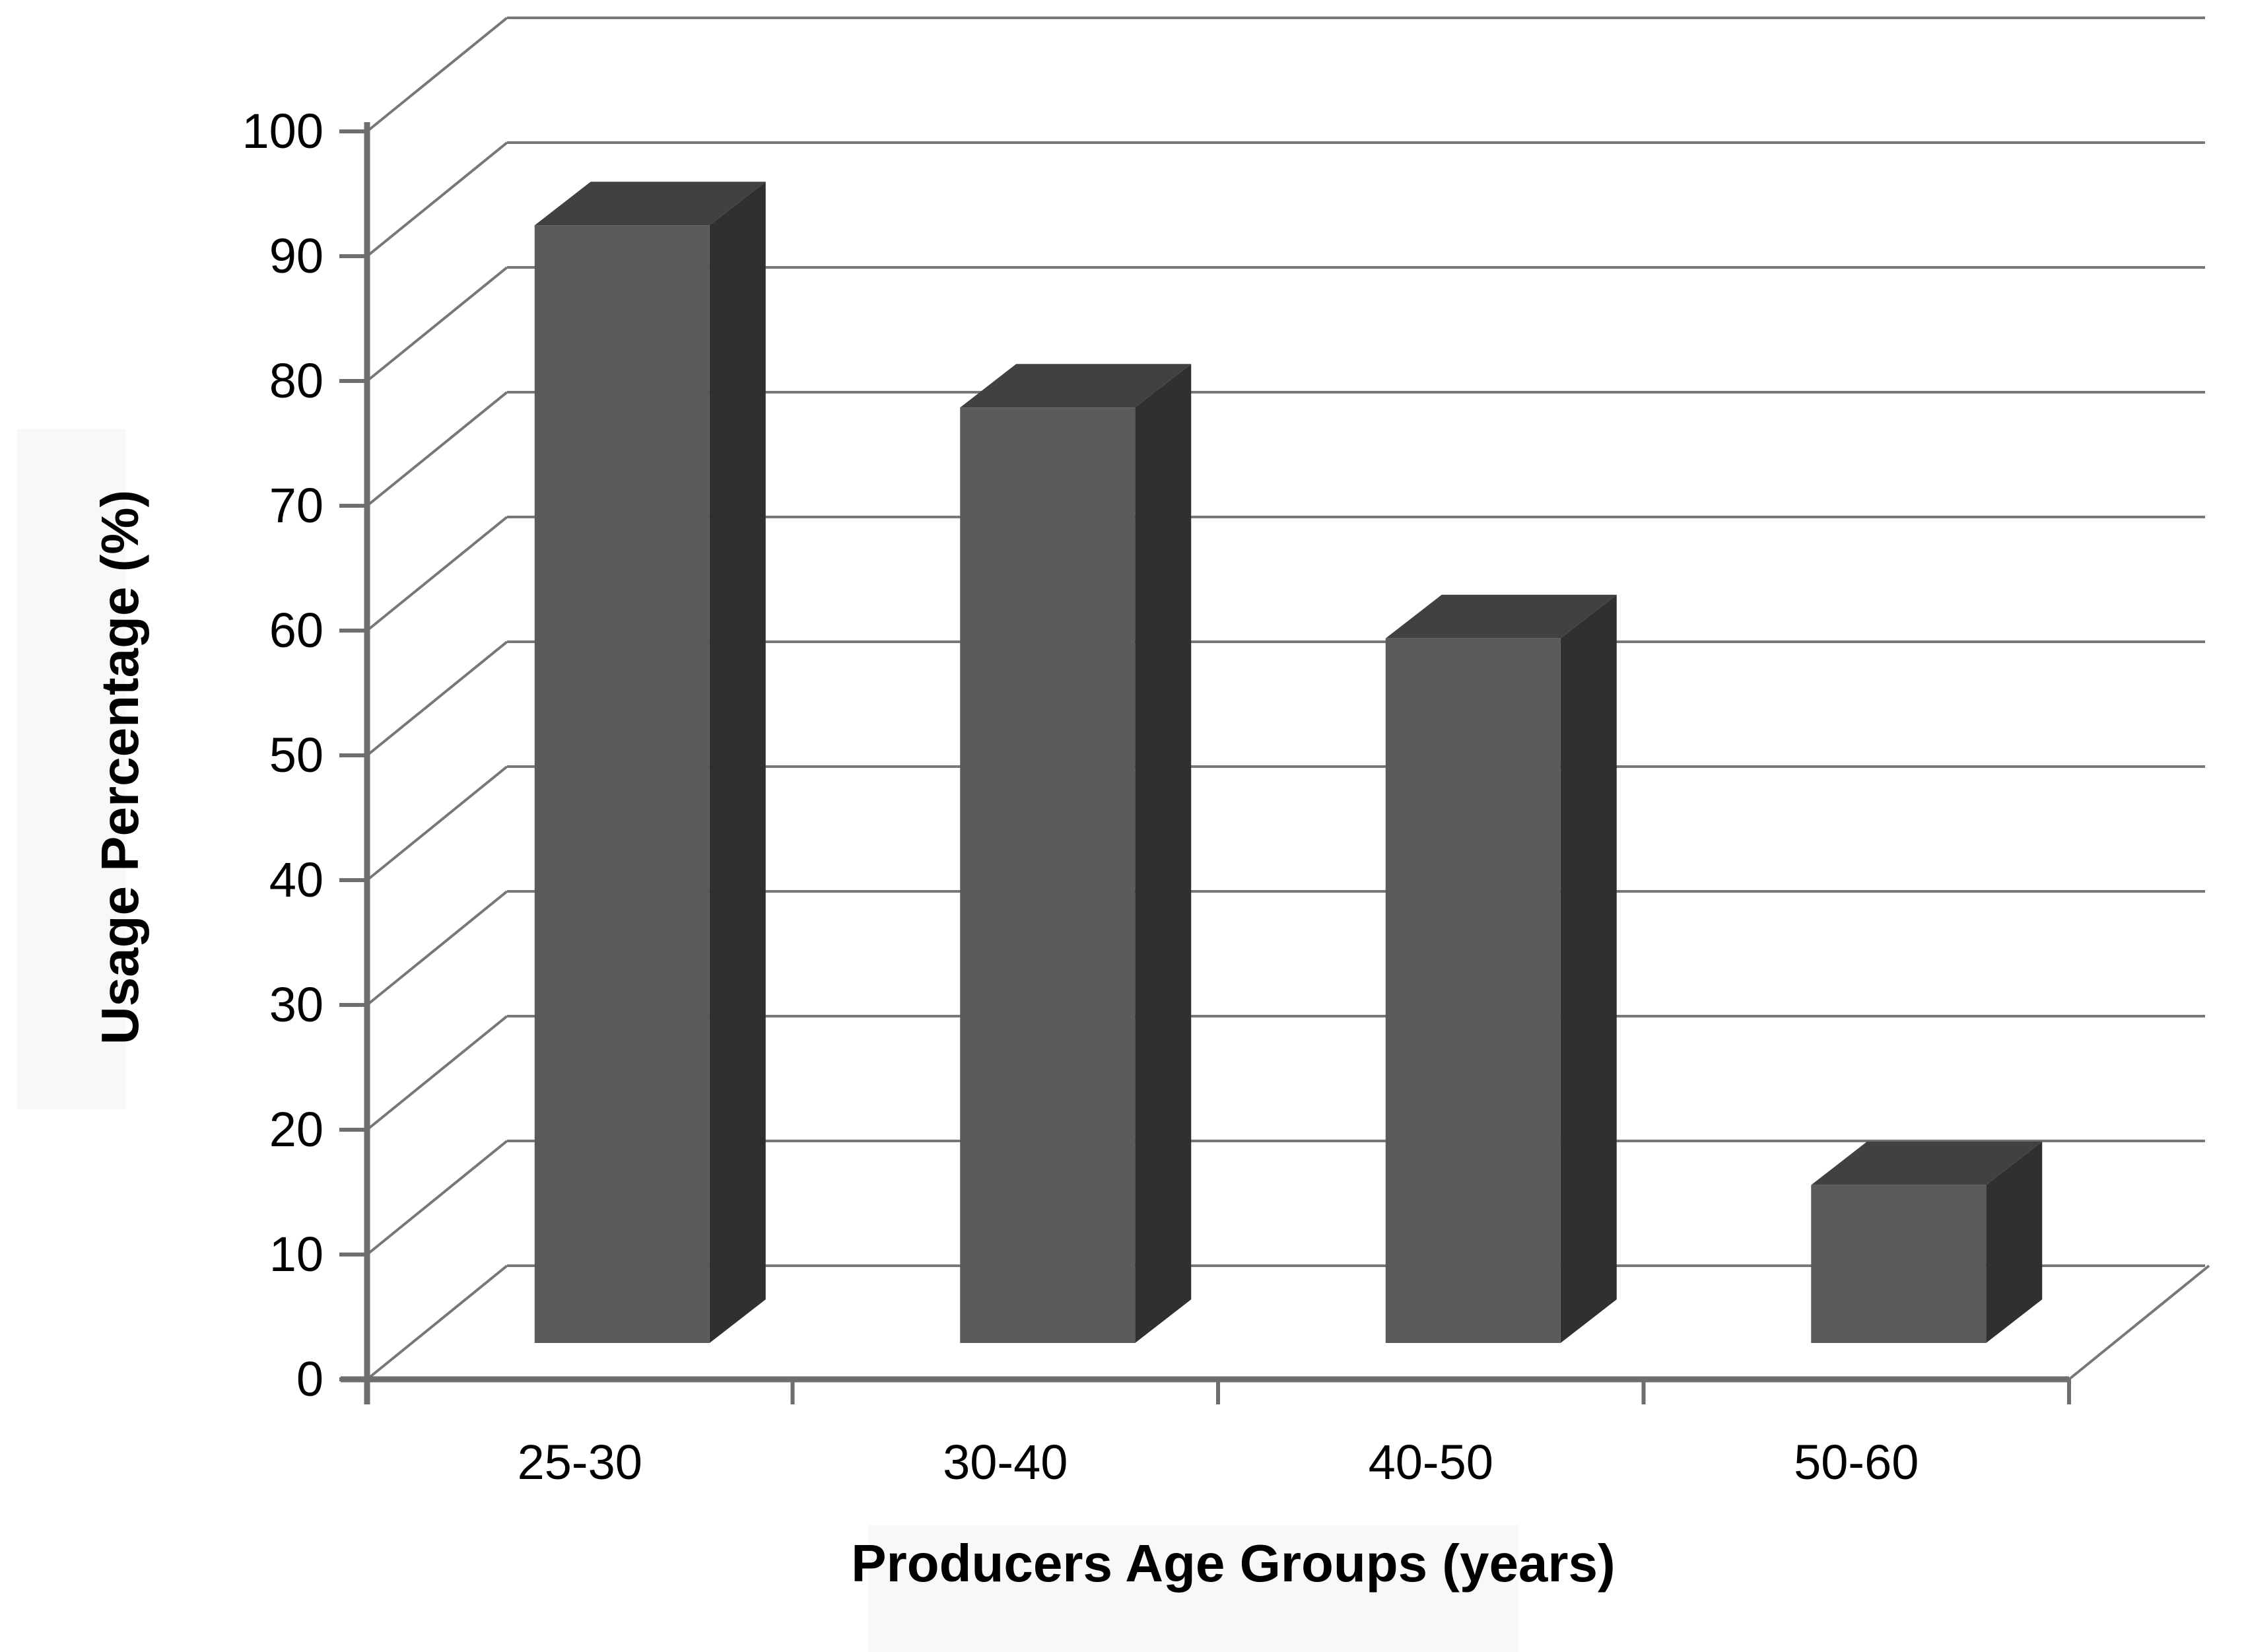 The height and width of the screenshot is (1652, 2246). I want to click on y-tick-label-80: 80, so click(296, 380).